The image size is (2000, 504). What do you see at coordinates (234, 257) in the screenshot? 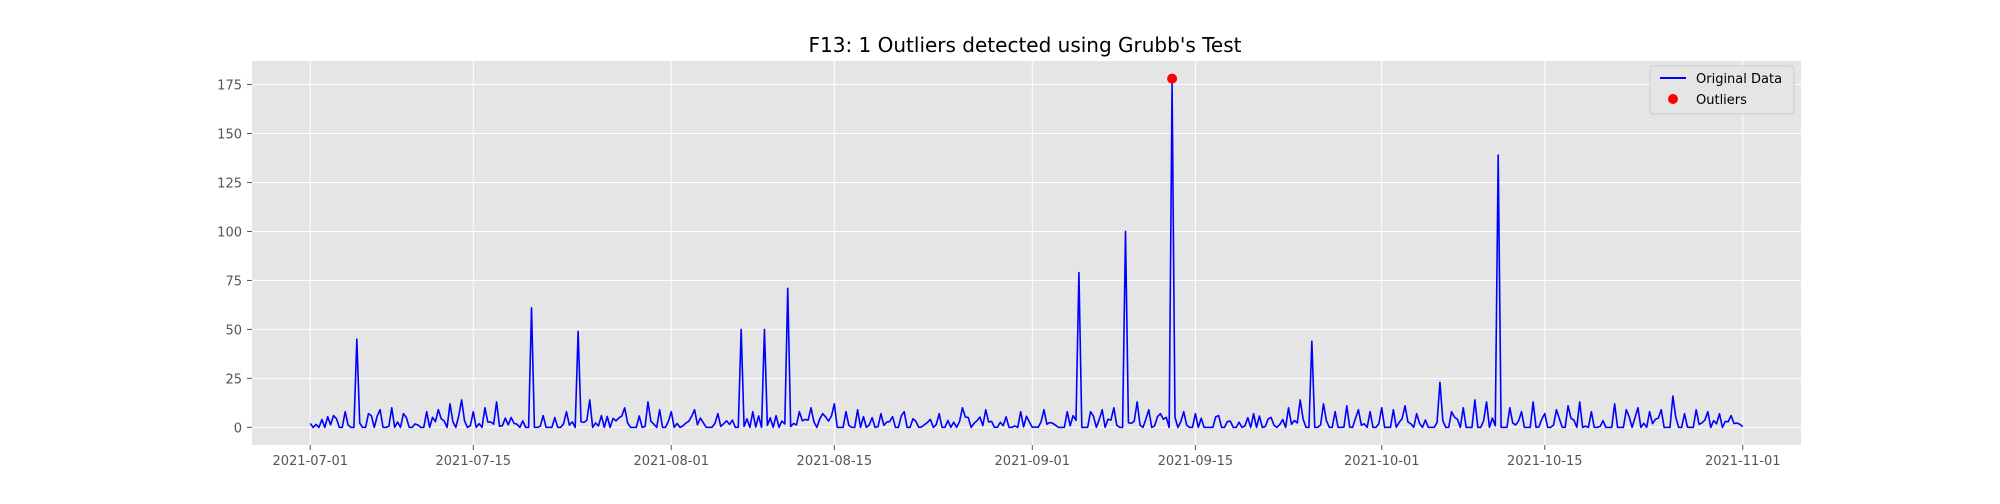
I see `y-axis: 0 25 50 75 100 125 150 175` at bounding box center [234, 257].